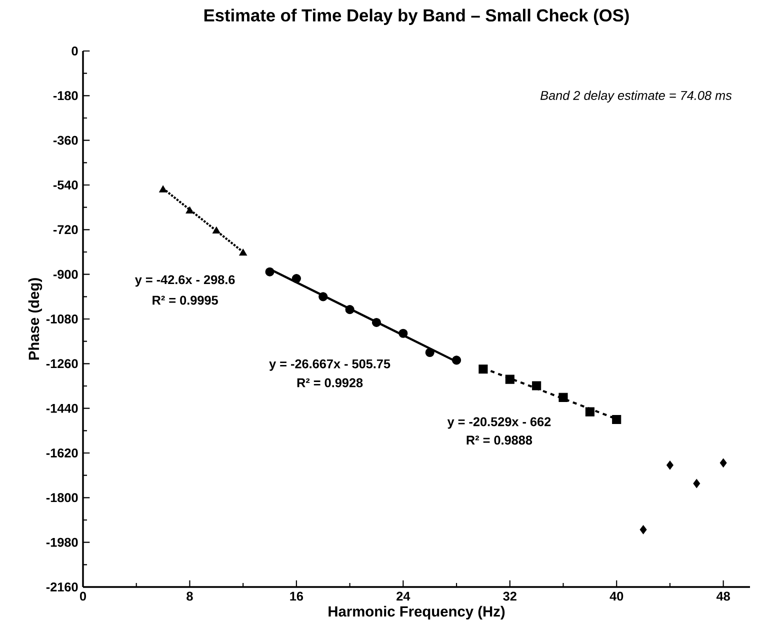  Describe the element at coordinates (83, 596) in the screenshot. I see `x-tick-label: 0` at that location.